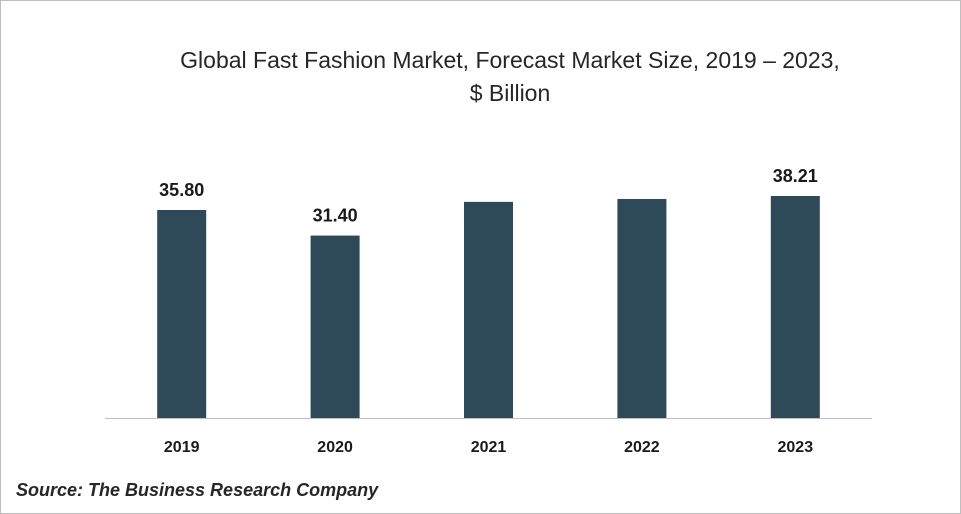 The image size is (961, 514). What do you see at coordinates (510, 93) in the screenshot?
I see `chart-subtitle: $ Billion` at bounding box center [510, 93].